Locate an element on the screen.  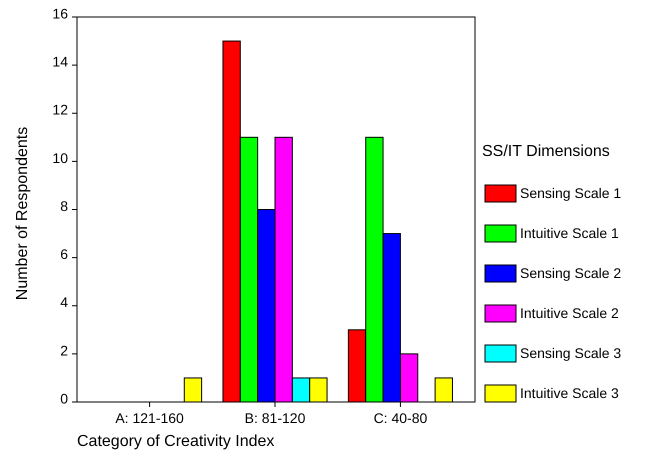
legend-title: SS/IT Dimensions is located at coordinates (546, 151).